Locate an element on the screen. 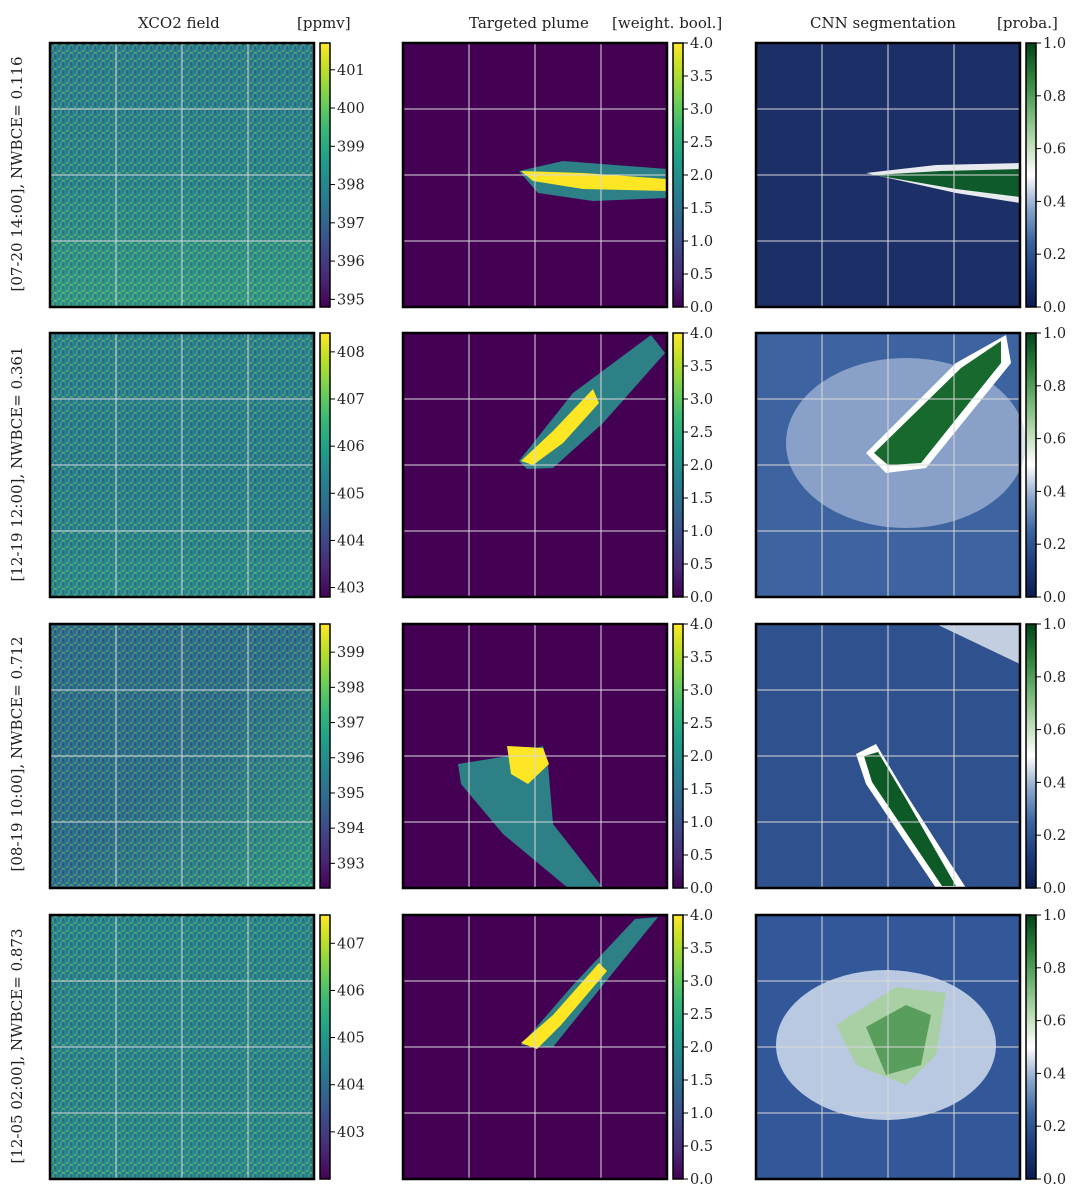  colorbar-tick-label: 401 is located at coordinates (351, 71).